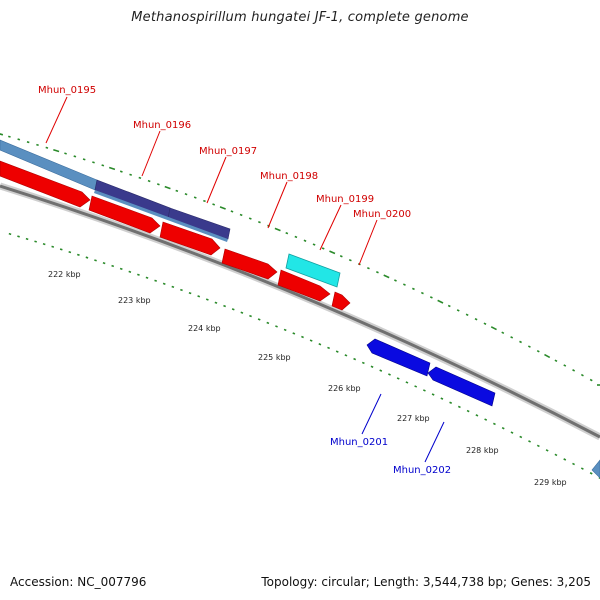 Image resolution: width=600 pixels, height=600 pixels. I want to click on tick-label-224: 224 kbp, so click(204, 328).